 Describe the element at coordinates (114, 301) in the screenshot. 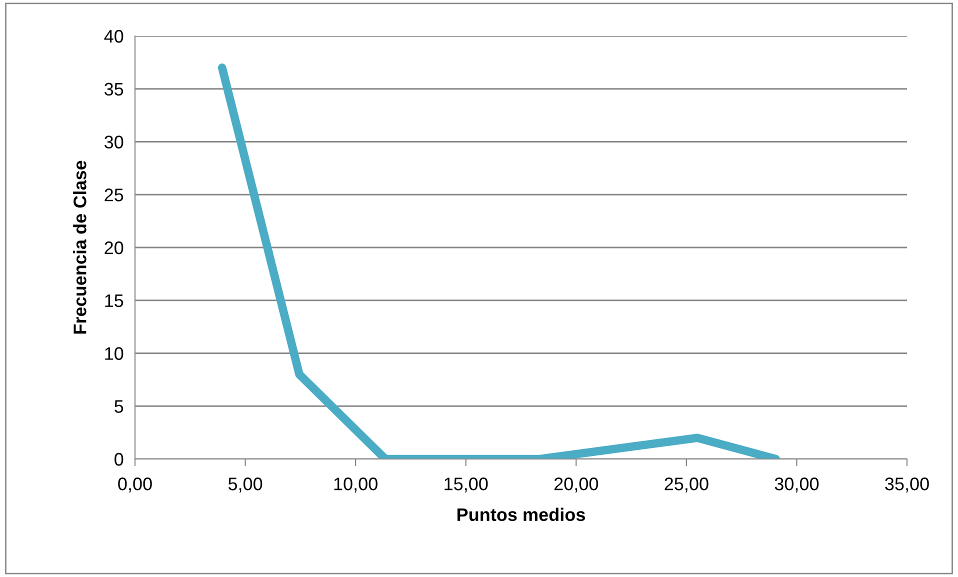

I see `y-tick-label: 15` at that location.